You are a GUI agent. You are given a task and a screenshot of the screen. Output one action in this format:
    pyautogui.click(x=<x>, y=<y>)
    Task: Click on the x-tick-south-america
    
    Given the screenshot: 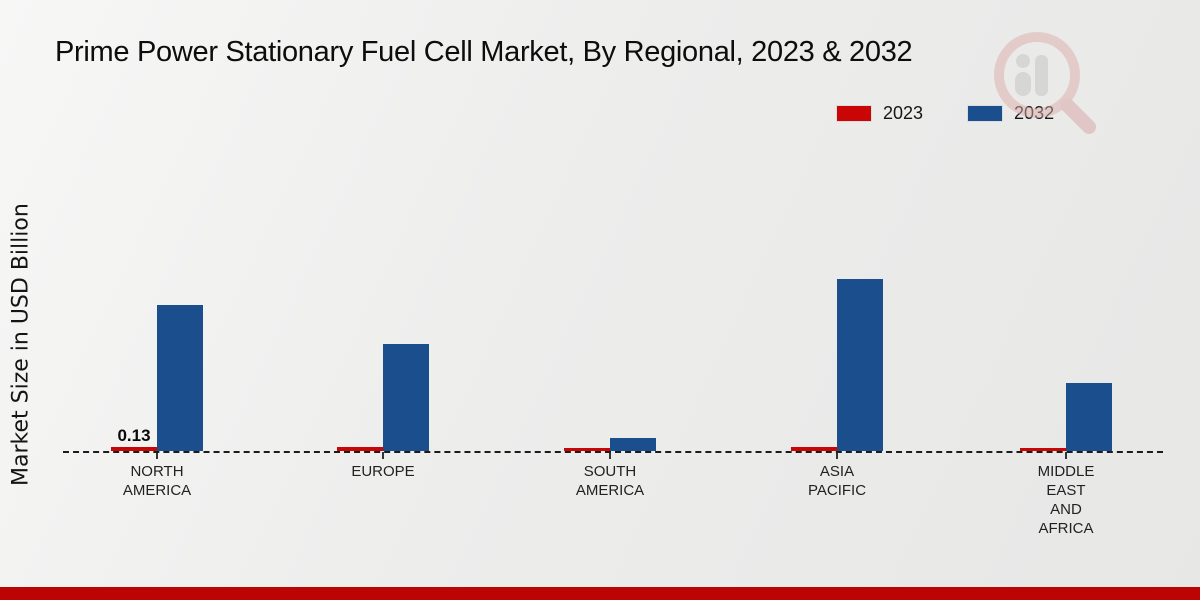 What is the action you would take?
    pyautogui.click(x=610, y=455)
    